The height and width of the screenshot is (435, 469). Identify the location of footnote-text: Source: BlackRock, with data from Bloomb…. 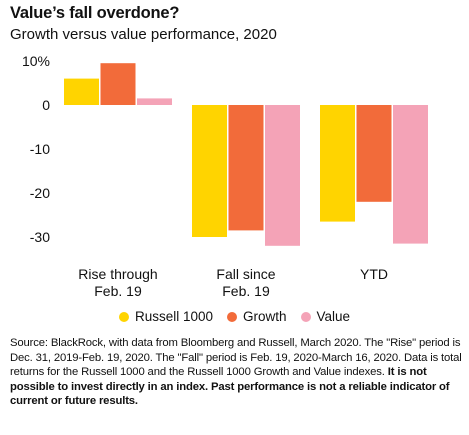
(236, 357).